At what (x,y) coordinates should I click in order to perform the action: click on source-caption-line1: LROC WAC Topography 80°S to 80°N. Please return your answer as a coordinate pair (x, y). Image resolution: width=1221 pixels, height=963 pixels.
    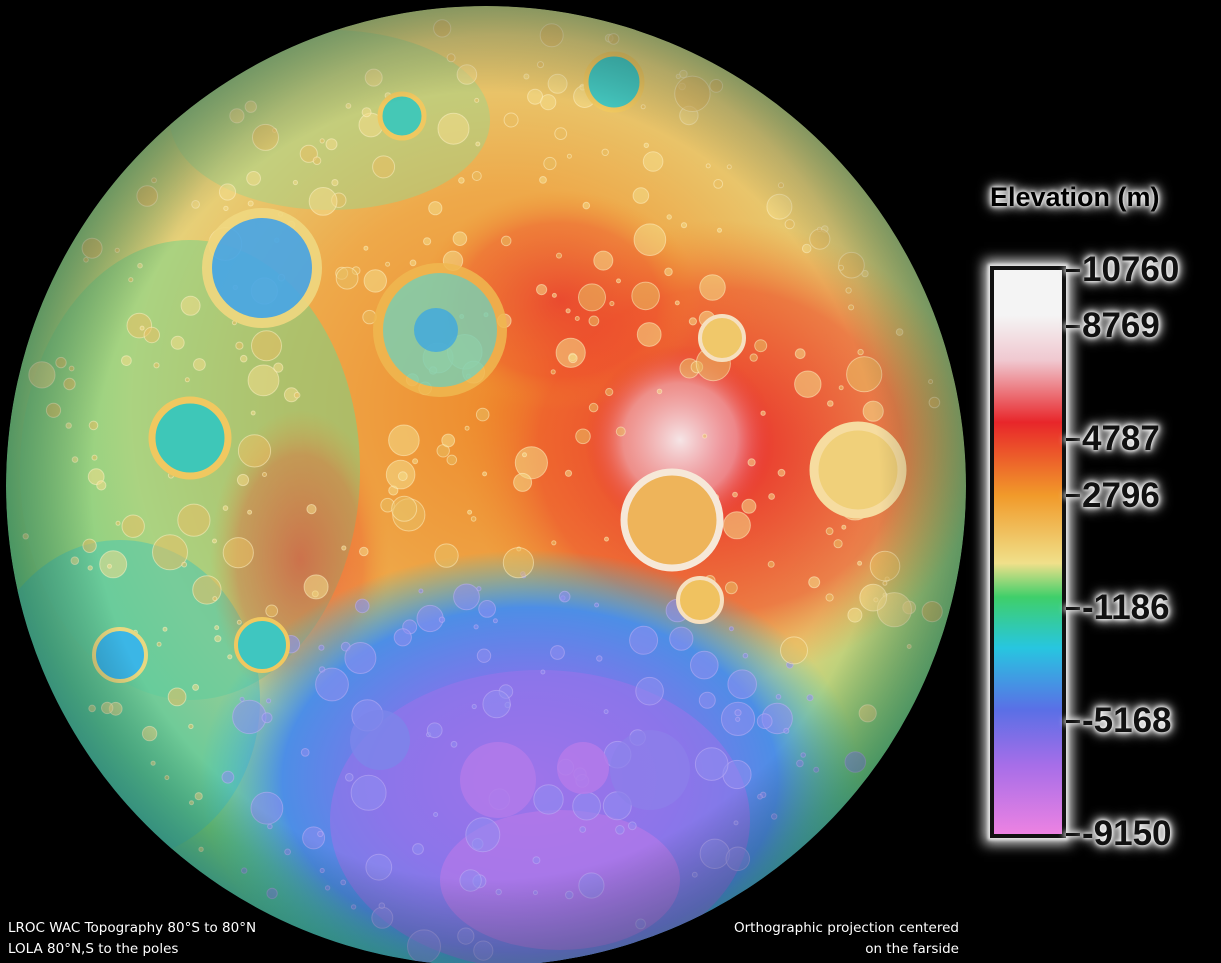
    Looking at the image, I should click on (132, 928).